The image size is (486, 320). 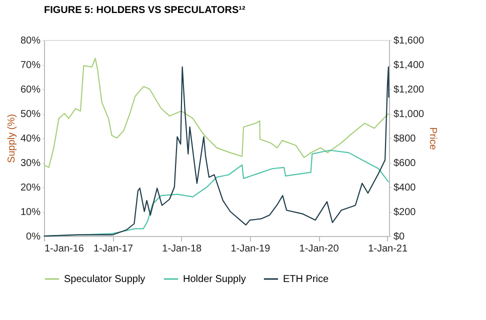 I want to click on x-tick-label: 1-Jan-16, so click(x=64, y=249).